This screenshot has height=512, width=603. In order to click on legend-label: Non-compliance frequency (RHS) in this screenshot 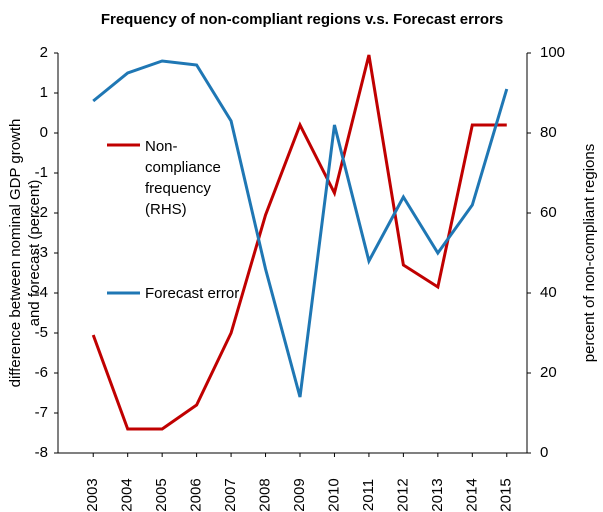, I will do `click(183, 178)`.